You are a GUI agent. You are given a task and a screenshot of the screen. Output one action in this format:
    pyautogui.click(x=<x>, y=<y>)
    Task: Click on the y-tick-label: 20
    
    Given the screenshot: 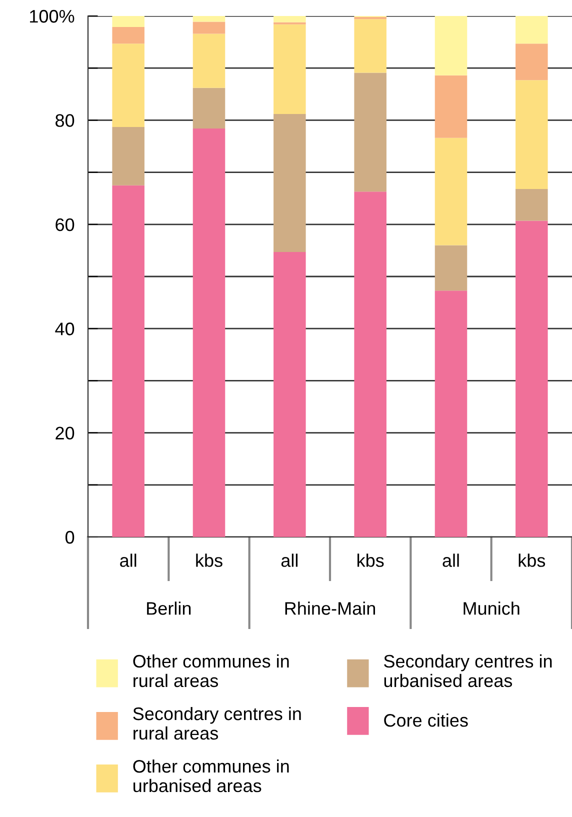 What is the action you would take?
    pyautogui.click(x=65, y=433)
    